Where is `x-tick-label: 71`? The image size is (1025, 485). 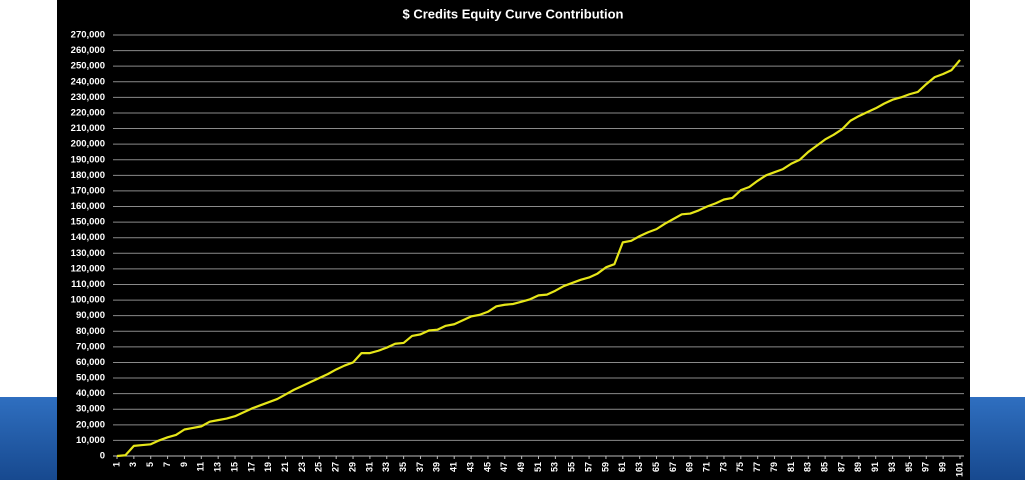 x-tick-label: 71 is located at coordinates (706, 467).